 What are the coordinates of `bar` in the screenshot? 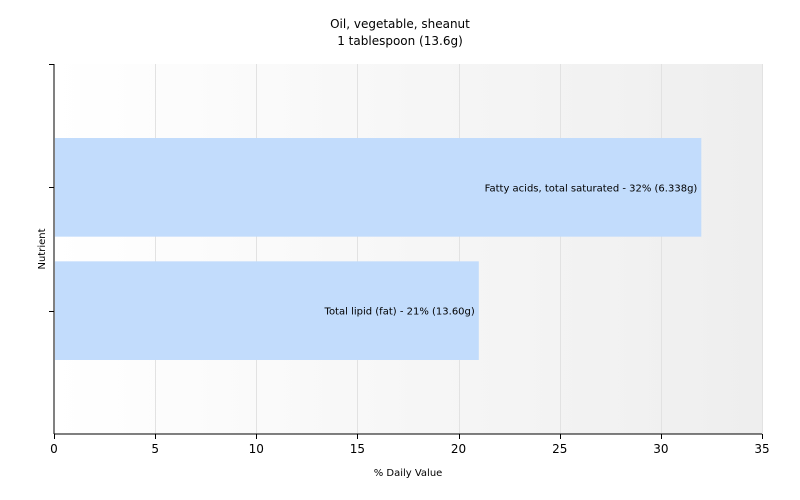 It's located at (267, 310).